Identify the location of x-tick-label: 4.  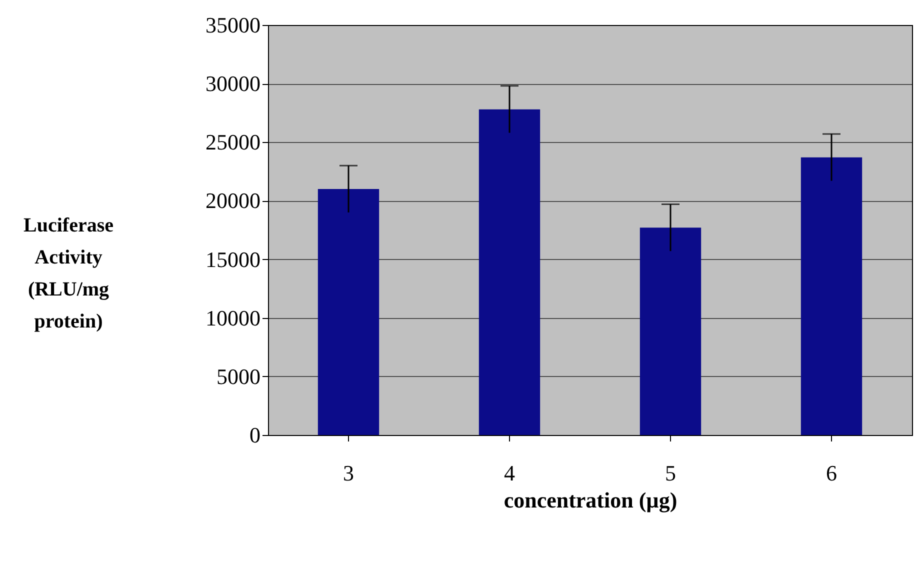
(509, 473).